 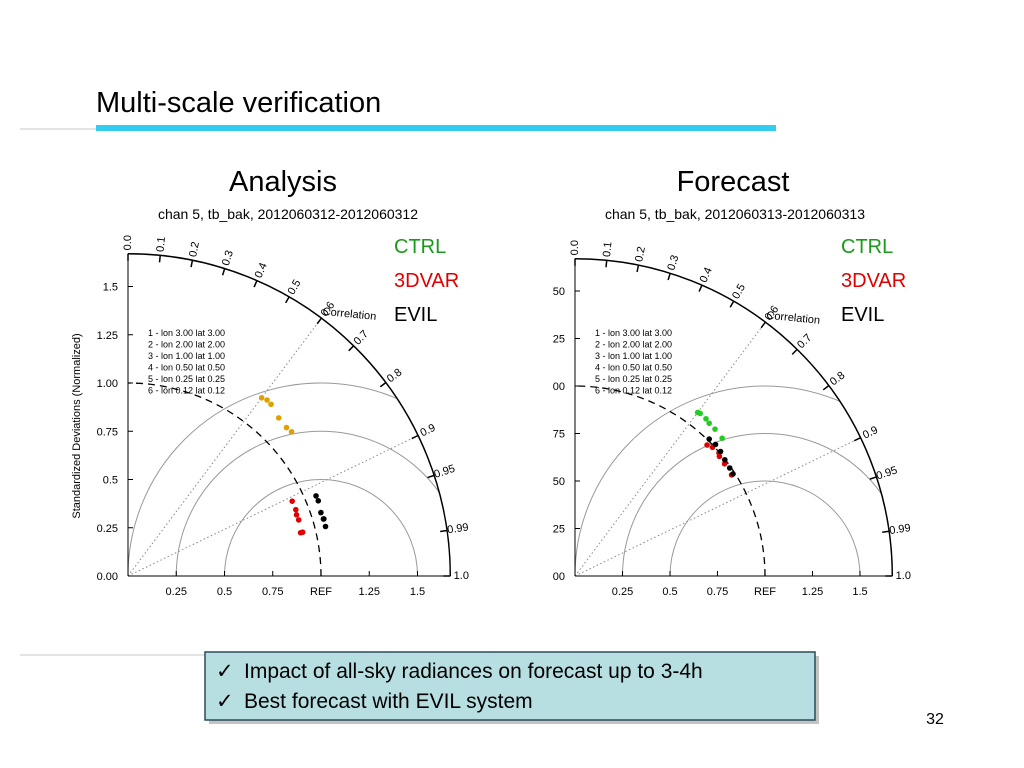 What do you see at coordinates (765, 592) in the screenshot?
I see `x-tick-label: REF` at bounding box center [765, 592].